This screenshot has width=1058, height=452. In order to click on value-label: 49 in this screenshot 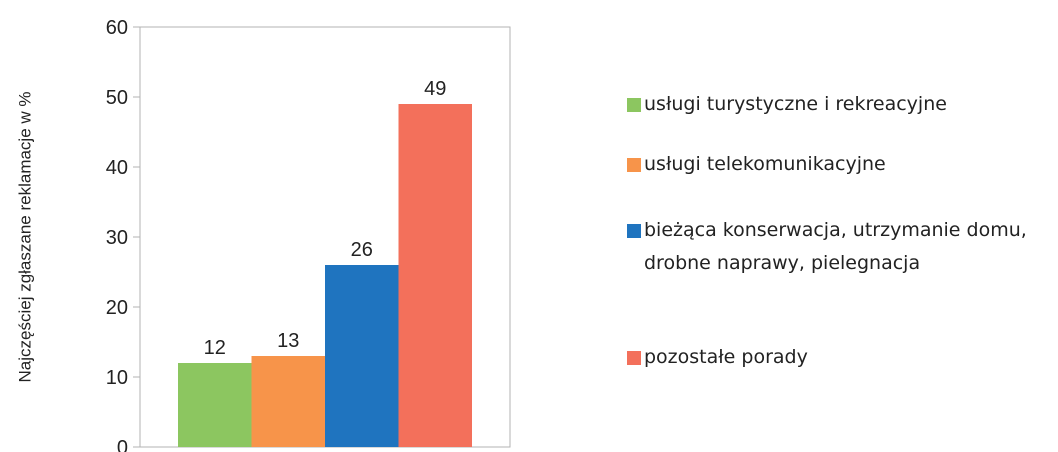, I will do `click(435, 89)`.